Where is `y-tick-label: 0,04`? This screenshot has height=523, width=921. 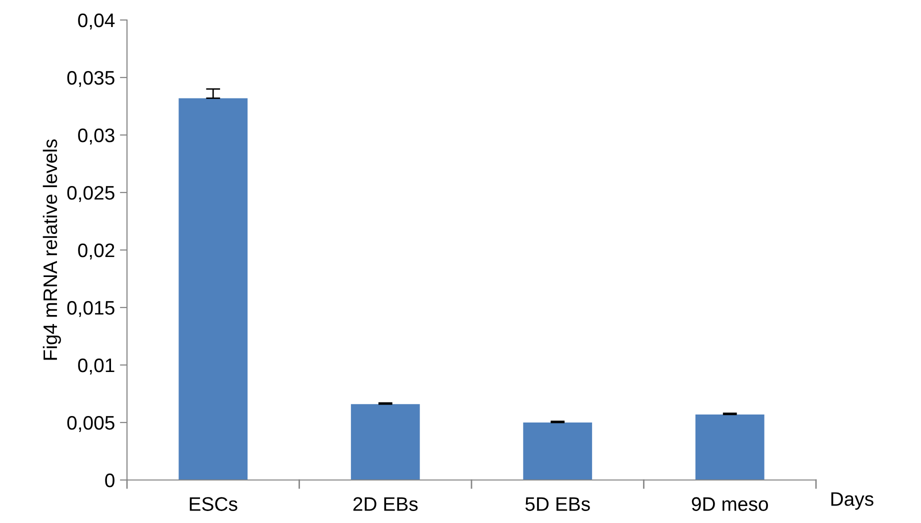 y-tick-label: 0,04 is located at coordinates (96, 21).